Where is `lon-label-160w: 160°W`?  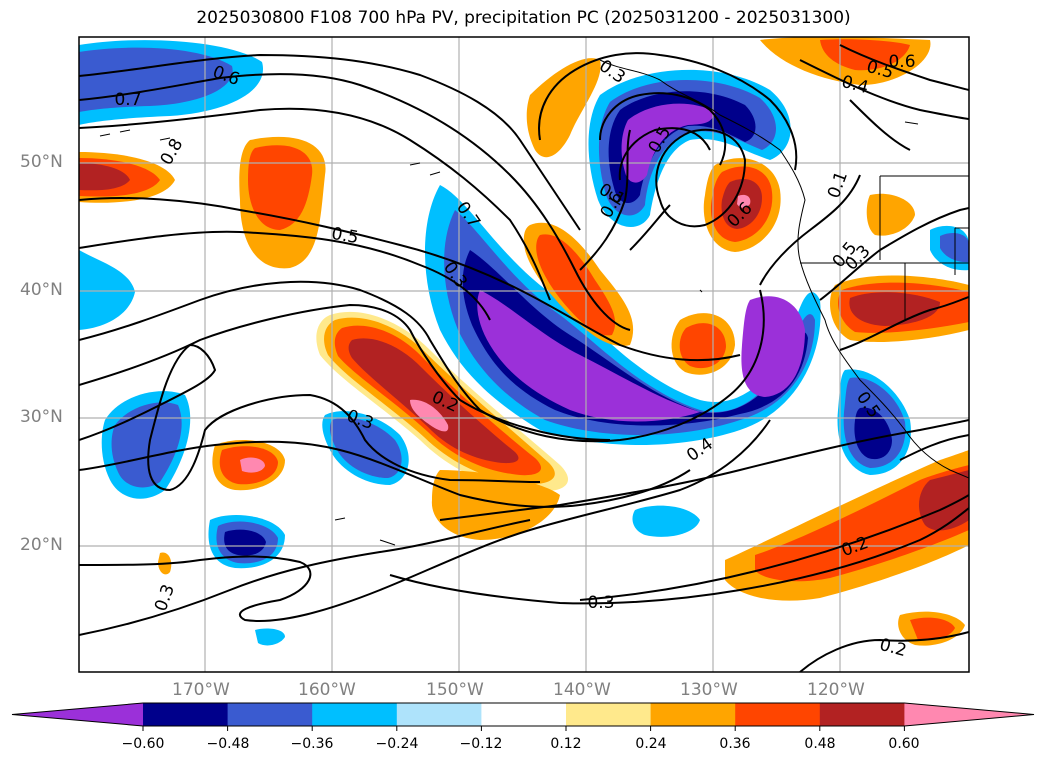 lon-label-160w: 160°W is located at coordinates (327, 690).